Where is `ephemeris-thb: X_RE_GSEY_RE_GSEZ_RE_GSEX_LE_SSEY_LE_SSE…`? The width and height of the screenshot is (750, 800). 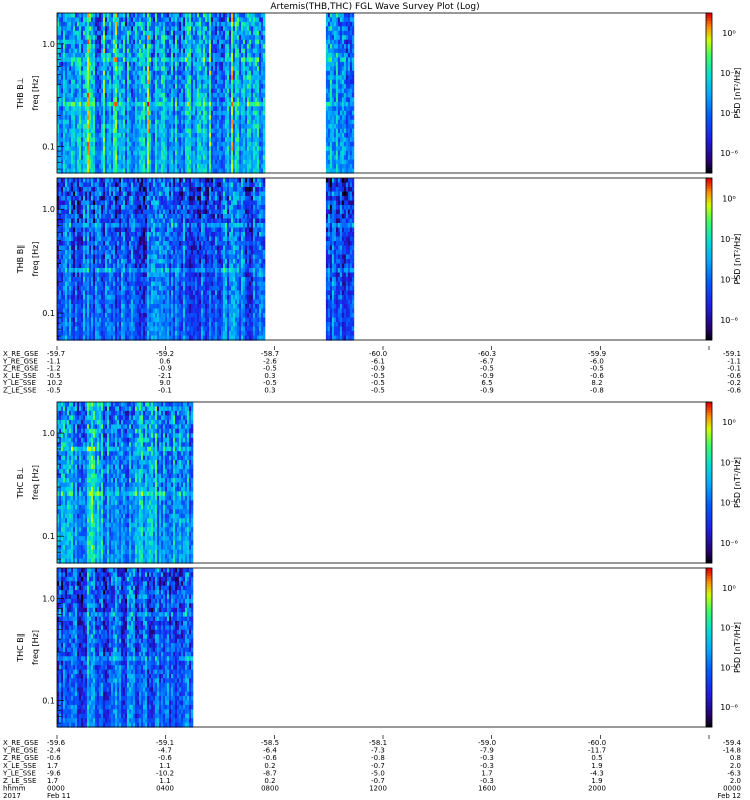
ephemeris-thb: X_RE_GSEY_RE_GSEZ_RE_GSEX_LE_SSEY_LE_SSE… is located at coordinates (372, 370).